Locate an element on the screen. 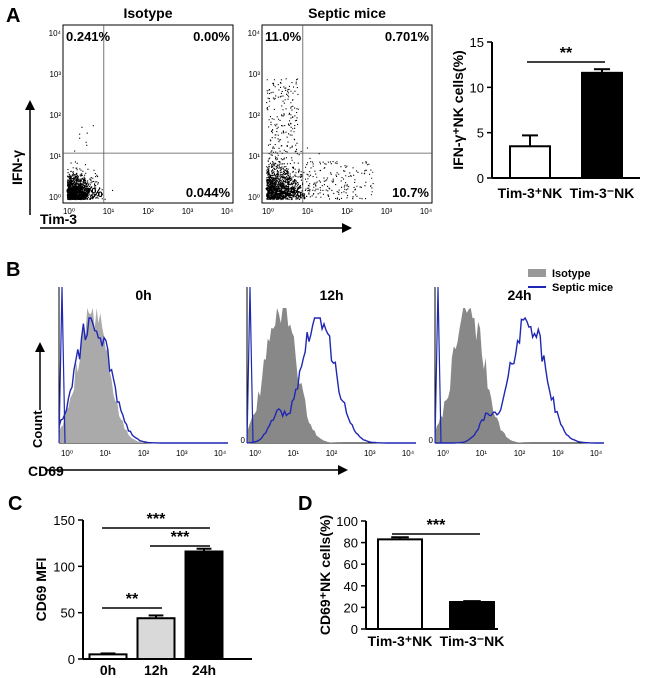 Image resolution: width=650 pixels, height=678 pixels. y-tick-label: 50 is located at coordinates (68, 613).